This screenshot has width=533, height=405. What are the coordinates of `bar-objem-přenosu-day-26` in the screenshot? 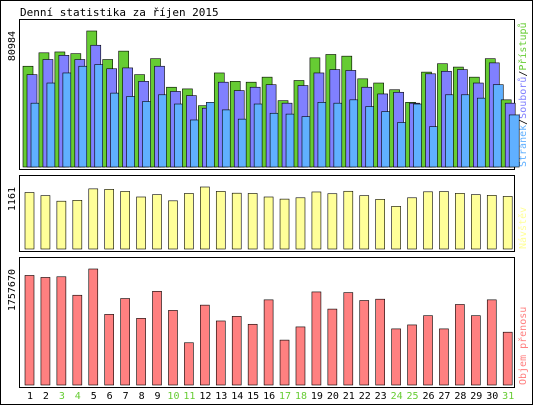 It's located at (428, 350).